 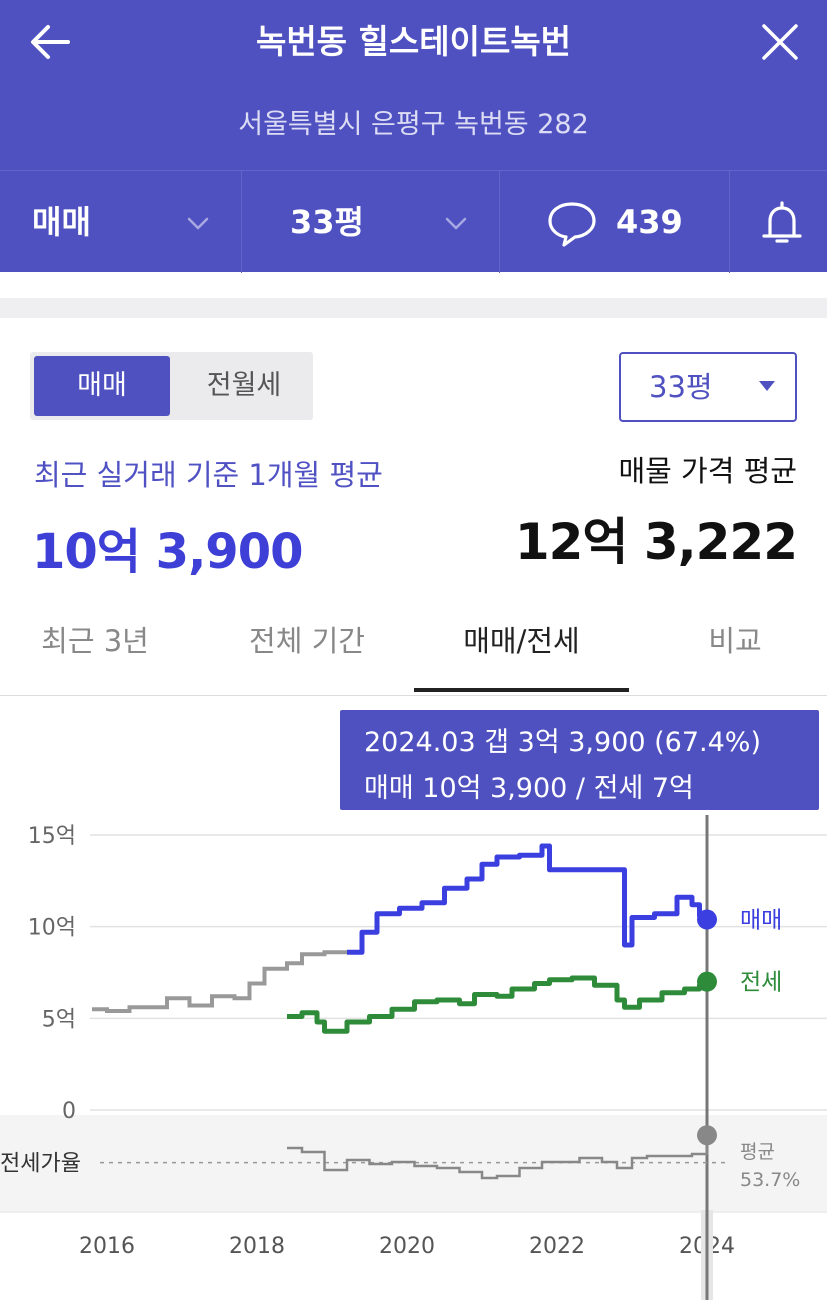 I want to click on comments-button: 439, so click(x=615, y=222).